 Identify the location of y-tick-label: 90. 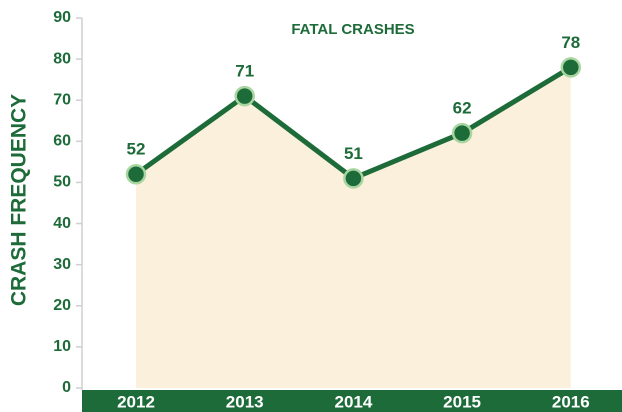
(62, 17).